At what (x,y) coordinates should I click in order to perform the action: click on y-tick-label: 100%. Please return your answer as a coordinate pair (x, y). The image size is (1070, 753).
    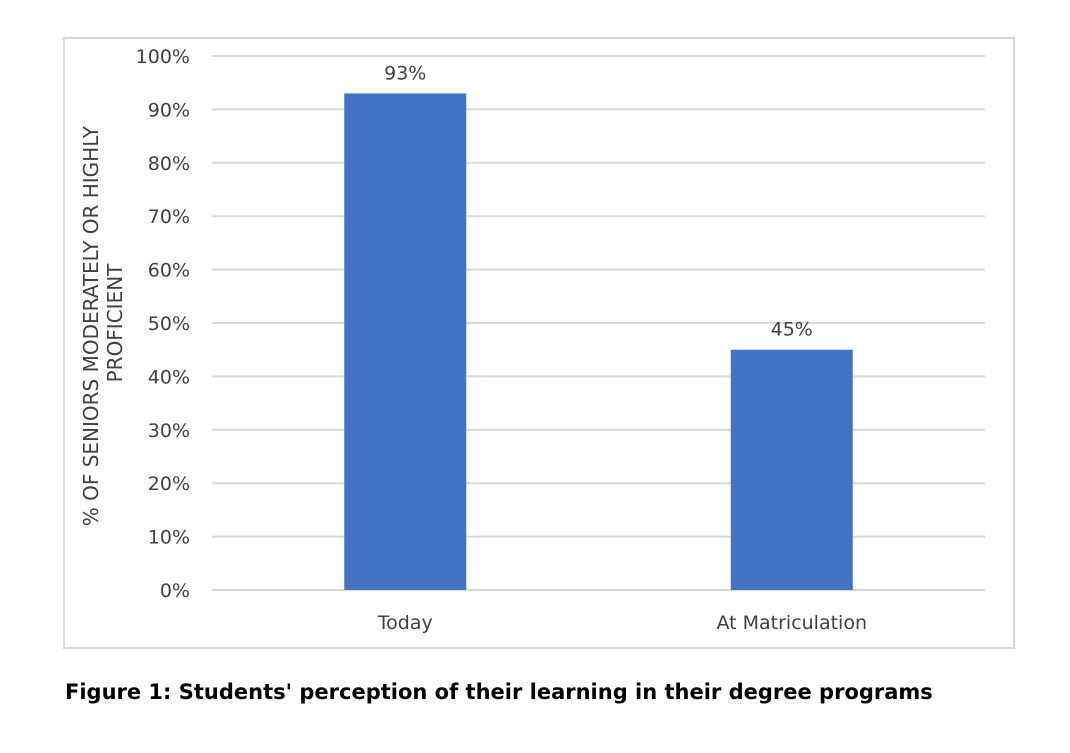
    Looking at the image, I should click on (163, 57).